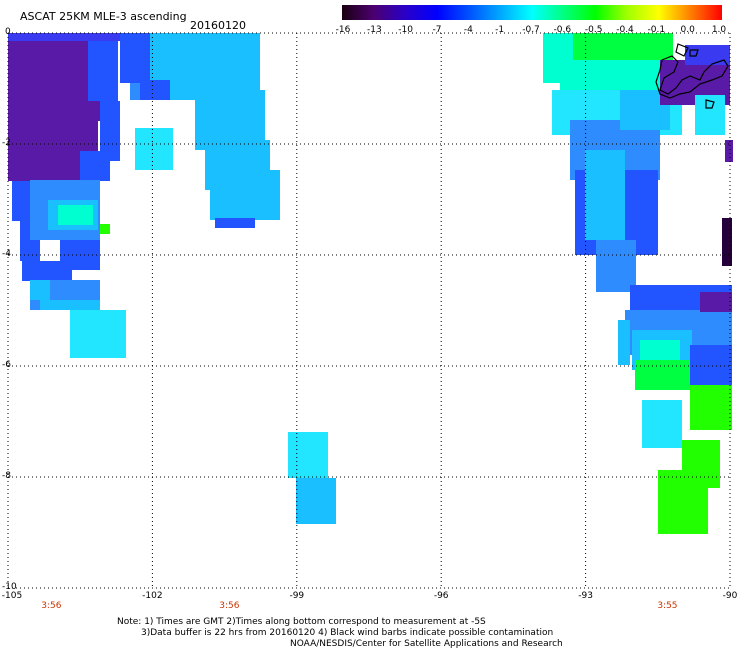 The image size is (740, 650). Describe the element at coordinates (6, 365) in the screenshot. I see `lat-tick-label: -6` at that location.